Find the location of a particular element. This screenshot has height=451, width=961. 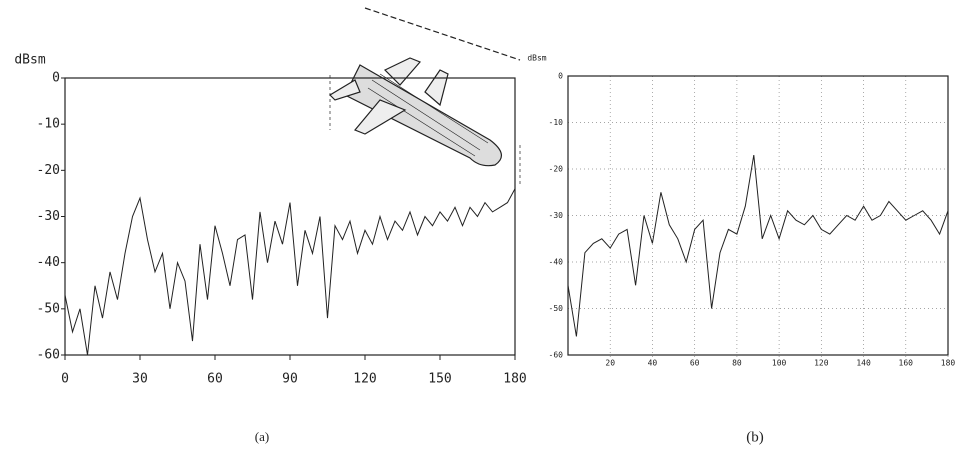

x-tick-label: 20 is located at coordinates (610, 363).